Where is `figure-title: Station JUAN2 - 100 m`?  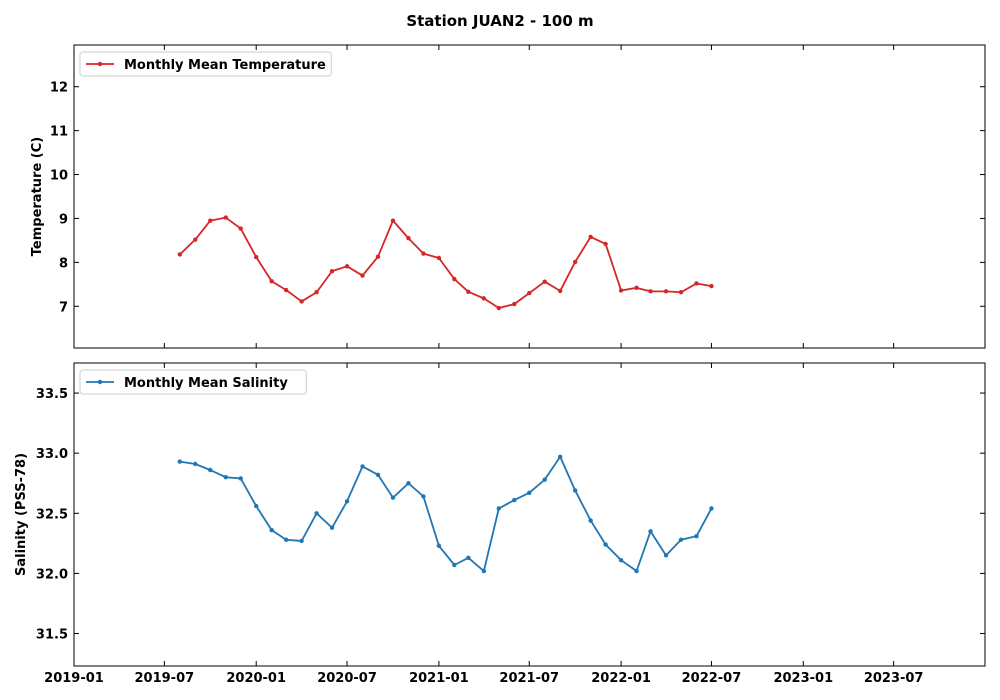 figure-title: Station JUAN2 - 100 m is located at coordinates (499, 21).